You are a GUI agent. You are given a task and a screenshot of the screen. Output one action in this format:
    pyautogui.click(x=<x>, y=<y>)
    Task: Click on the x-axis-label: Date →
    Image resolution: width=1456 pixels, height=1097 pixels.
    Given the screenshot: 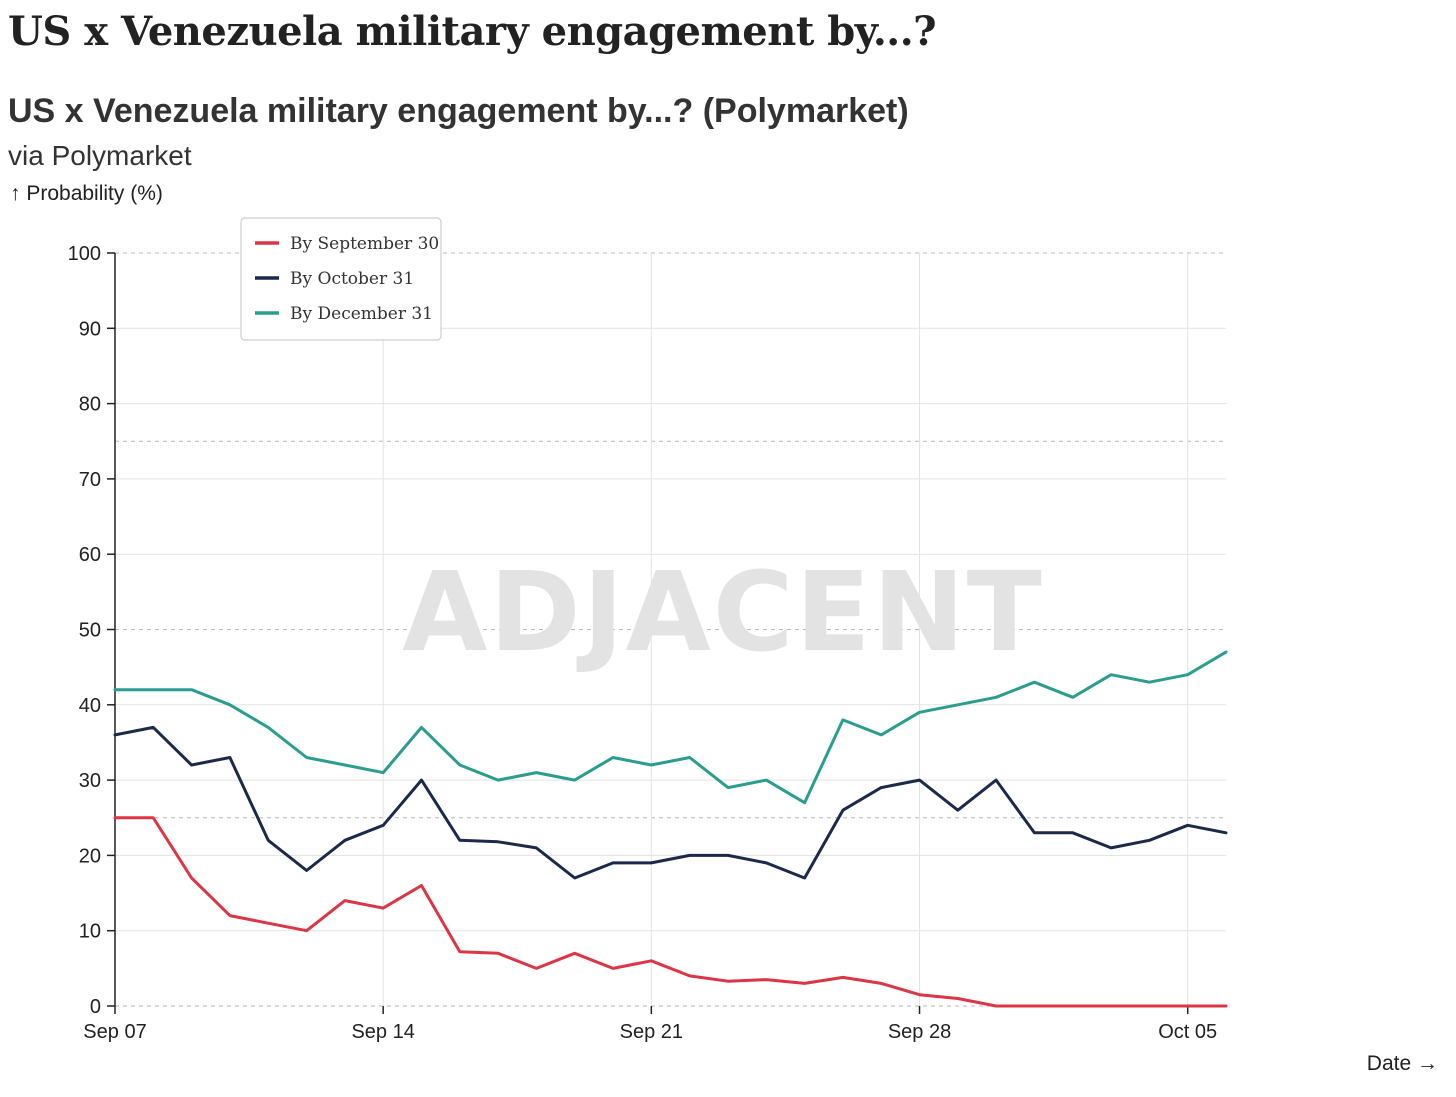 What is the action you would take?
    pyautogui.click(x=1402, y=1063)
    